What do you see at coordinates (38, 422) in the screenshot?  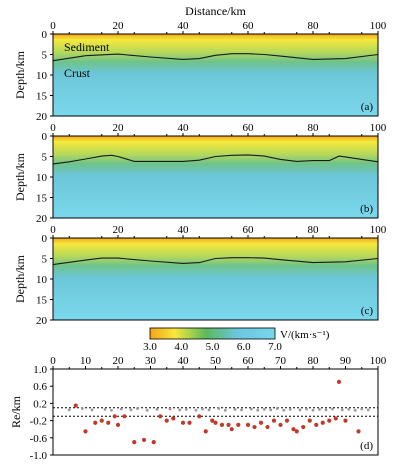 I see `y-tick-label: -0.2` at bounding box center [38, 422].